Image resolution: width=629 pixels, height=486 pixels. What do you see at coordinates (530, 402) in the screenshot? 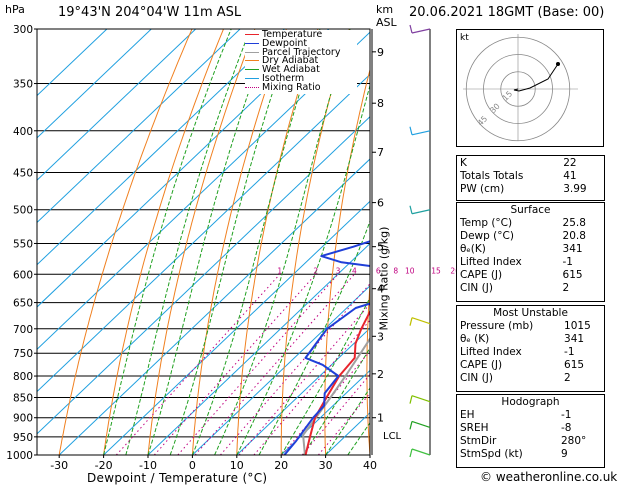
I see `section-title: Hodograph` at bounding box center [530, 402].